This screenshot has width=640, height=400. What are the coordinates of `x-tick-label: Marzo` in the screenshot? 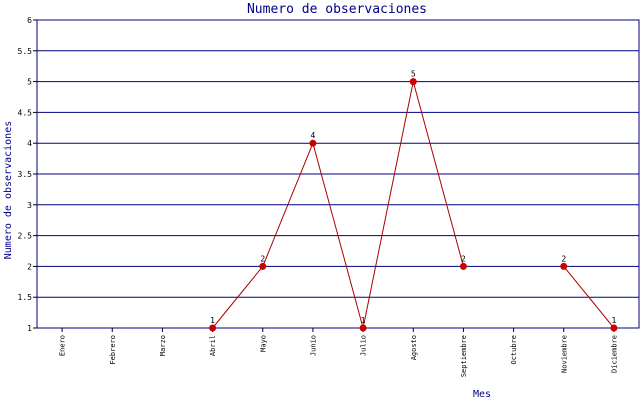 It's located at (163, 345).